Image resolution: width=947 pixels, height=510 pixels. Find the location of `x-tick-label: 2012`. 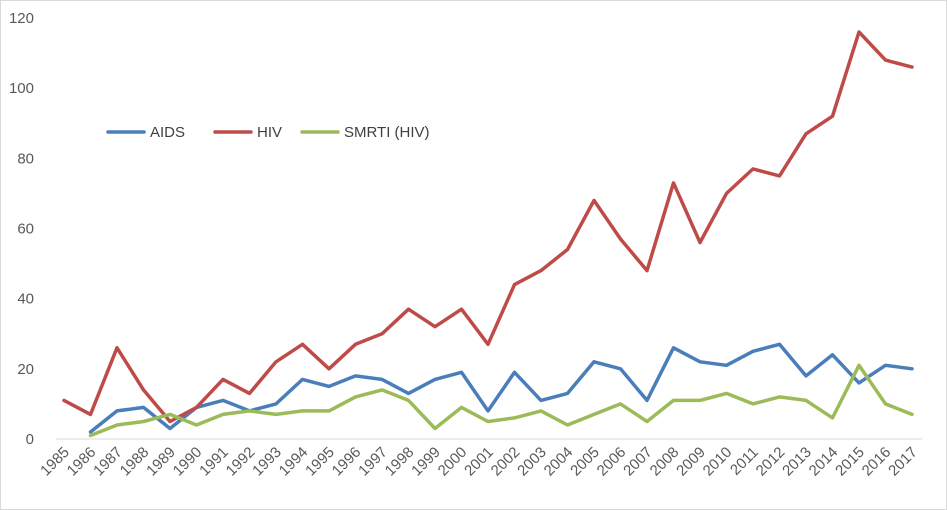

x-tick-label: 2012 is located at coordinates (771, 462).